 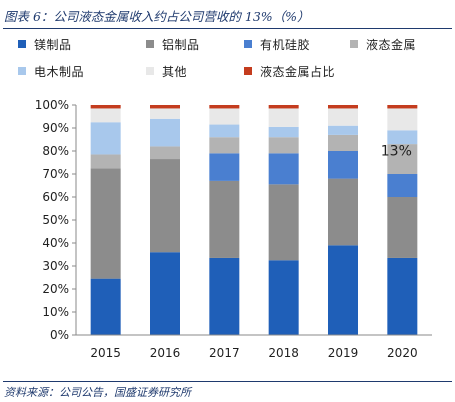 I want to click on bar-segment-6-2016, so click(x=165, y=113).